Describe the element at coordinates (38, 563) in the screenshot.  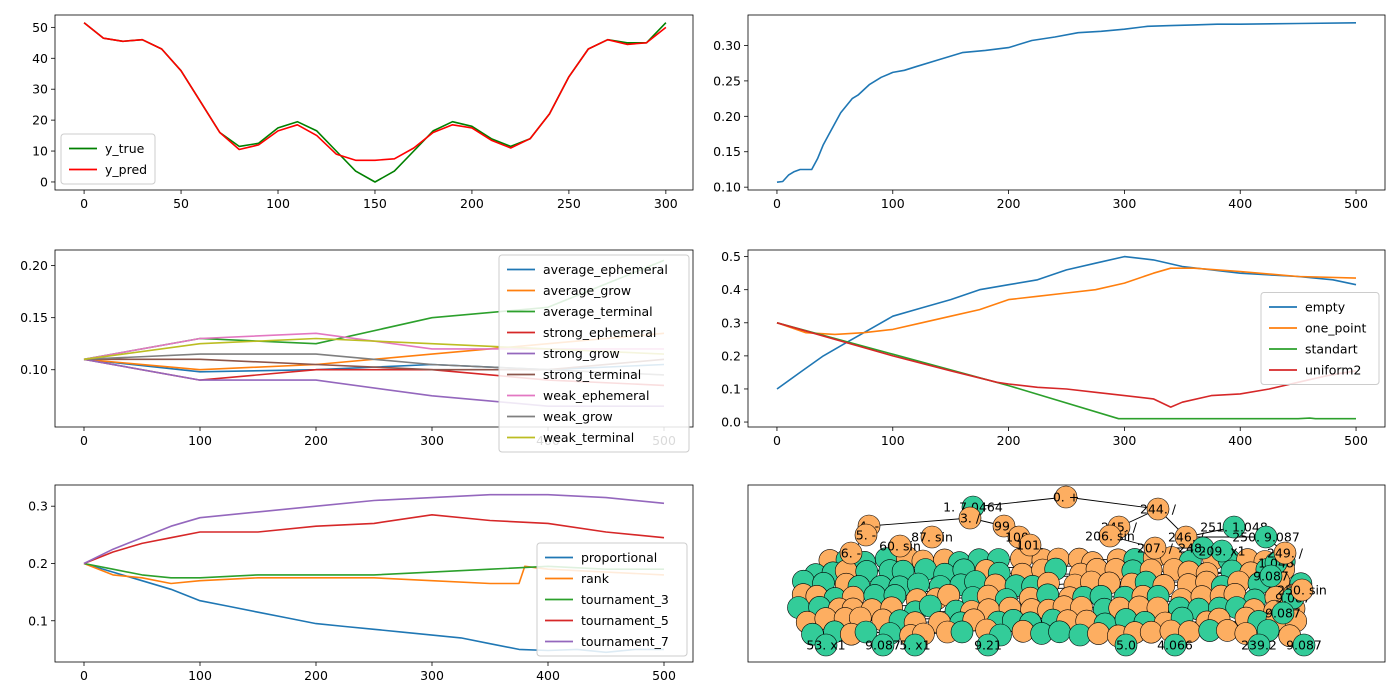
I see `y-tick-label: 0.2` at that location.